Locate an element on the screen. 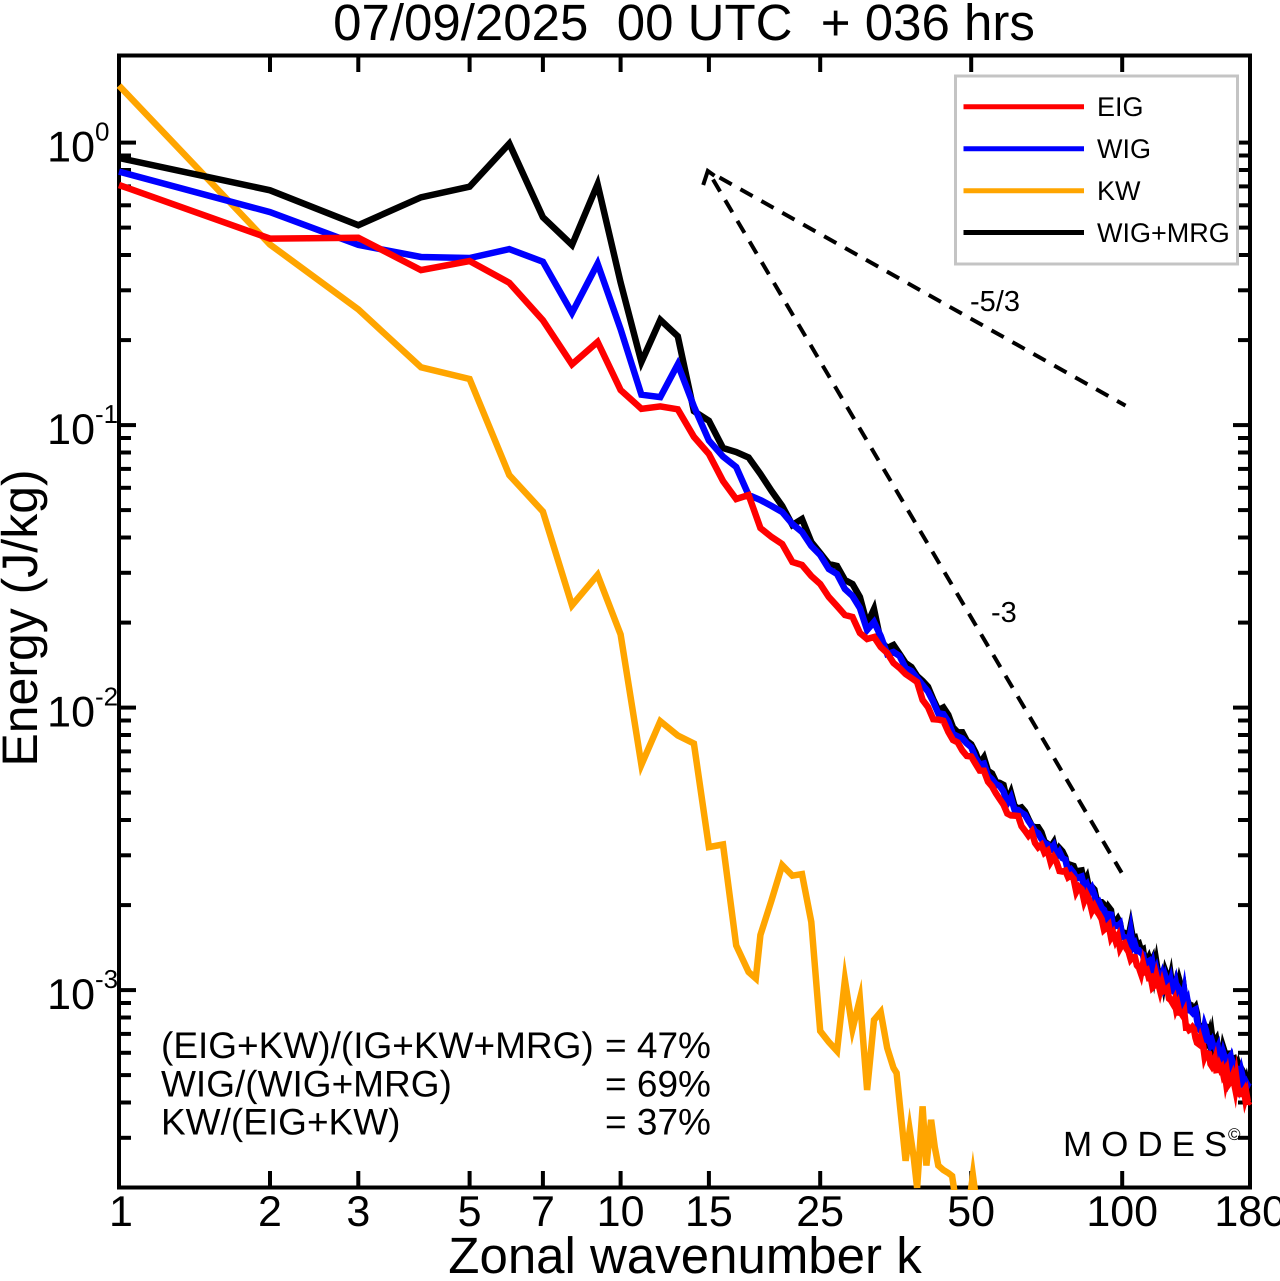 The height and width of the screenshot is (1281, 1280). svg-text: 50 is located at coordinates (971, 1212).